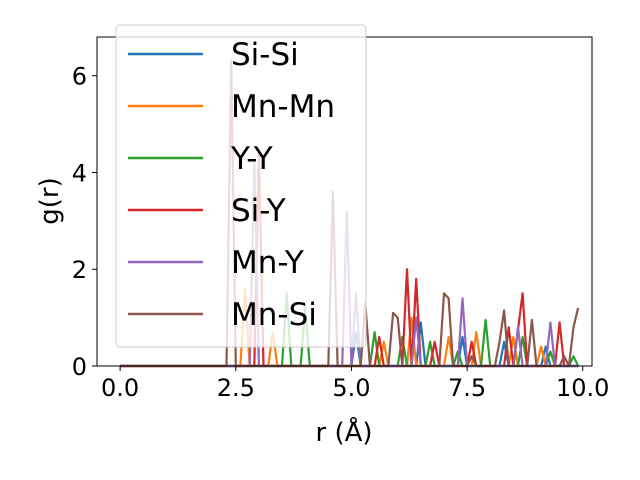 Image resolution: width=640 pixels, height=480 pixels. What do you see at coordinates (265, 55) in the screenshot?
I see `legend-label: Si-Si` at bounding box center [265, 55].